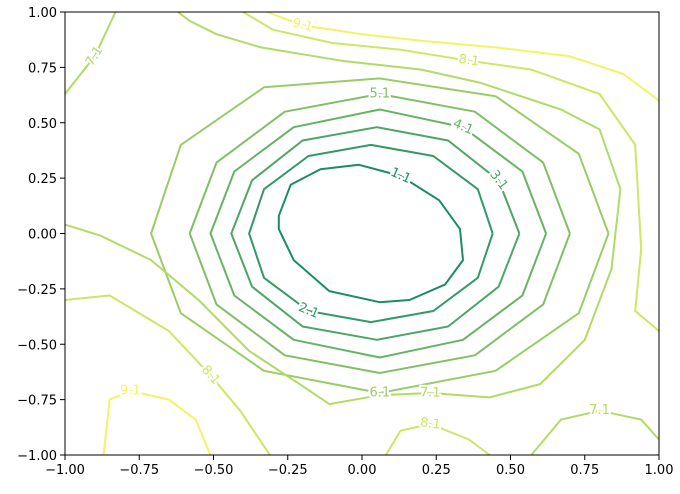 The image size is (680, 494). I want to click on y-tick-label: 0.50, so click(42, 124).